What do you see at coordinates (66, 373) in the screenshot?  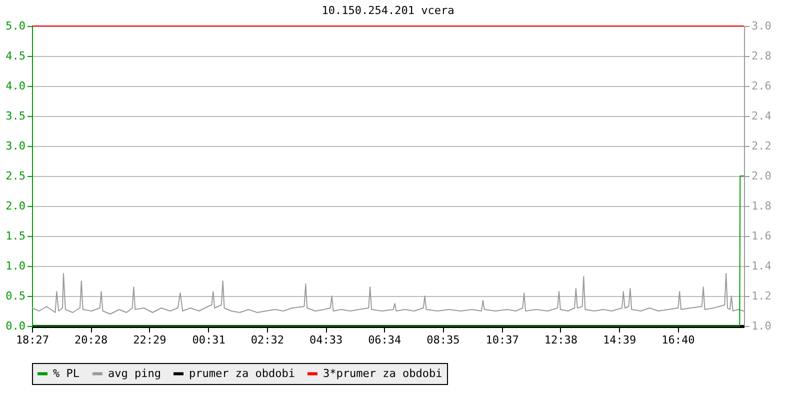 I see `legend-label: % PL` at bounding box center [66, 373].